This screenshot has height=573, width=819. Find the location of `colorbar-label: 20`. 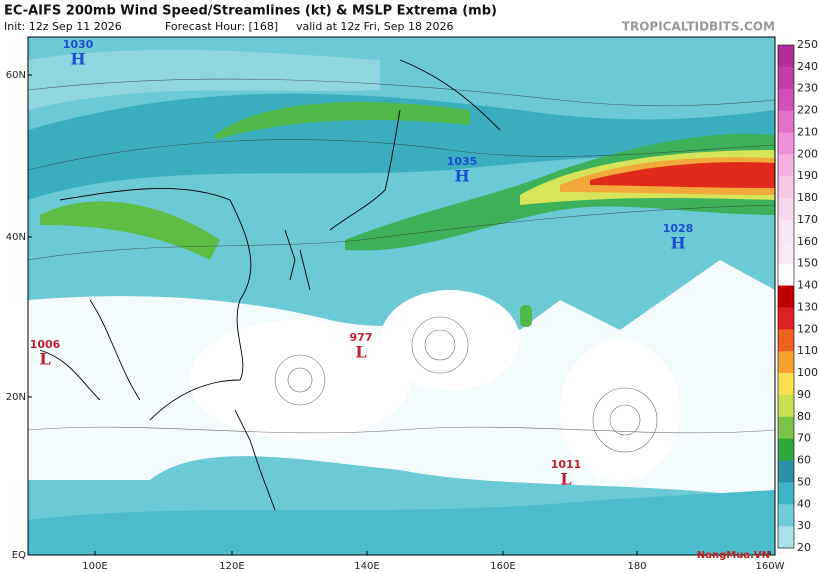

colorbar-label: 20 is located at coordinates (804, 547).